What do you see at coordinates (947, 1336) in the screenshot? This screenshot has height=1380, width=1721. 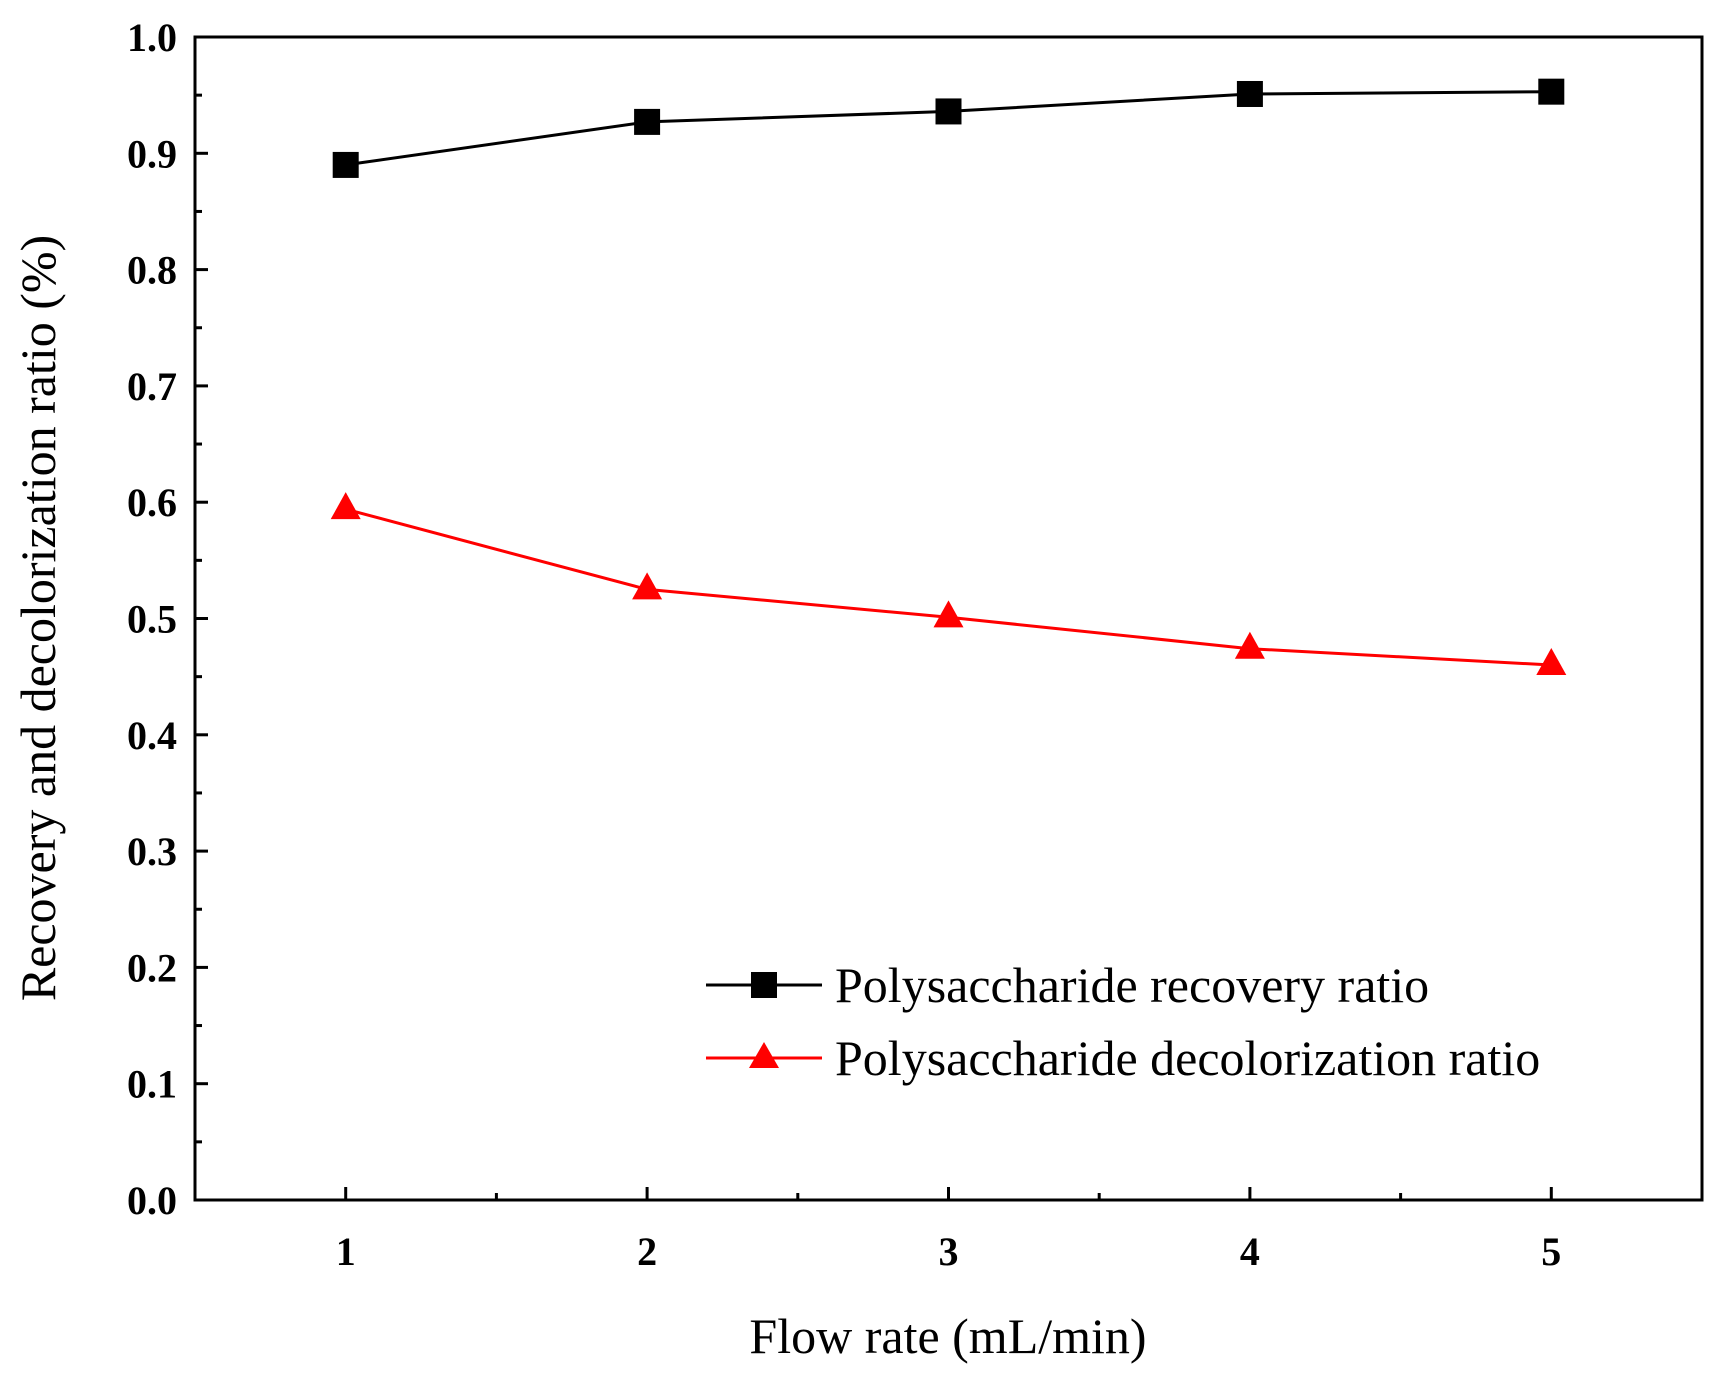 I see `x-axis-title: Flow rate (mL/min)` at bounding box center [947, 1336].